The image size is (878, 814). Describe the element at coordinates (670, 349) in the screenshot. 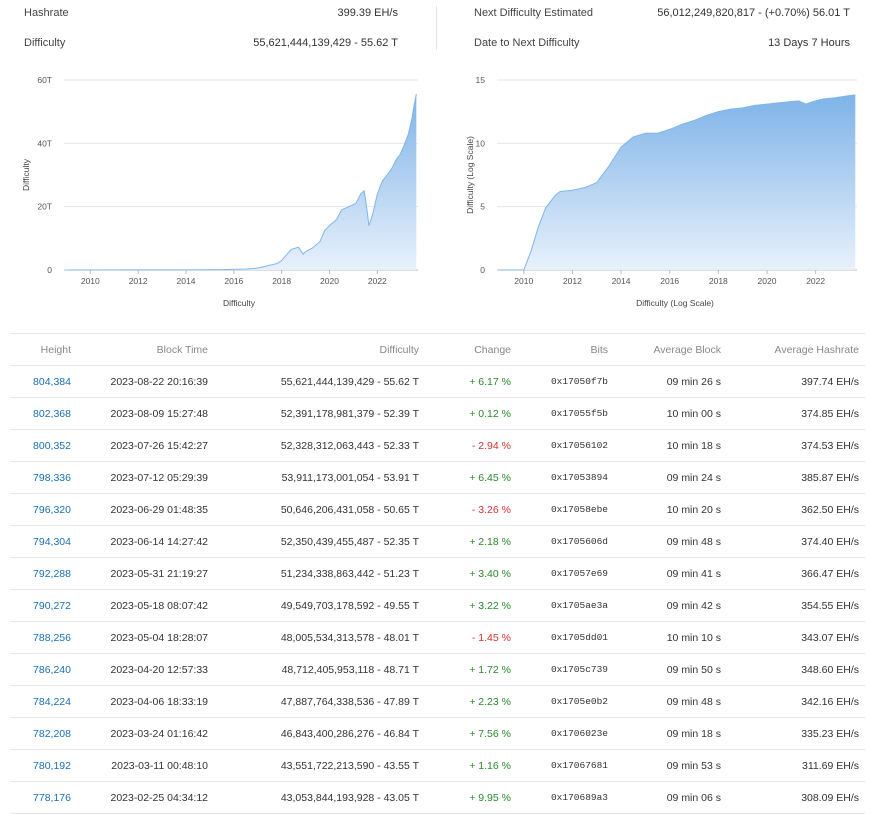

I see `col-average-block: Average Block` at that location.